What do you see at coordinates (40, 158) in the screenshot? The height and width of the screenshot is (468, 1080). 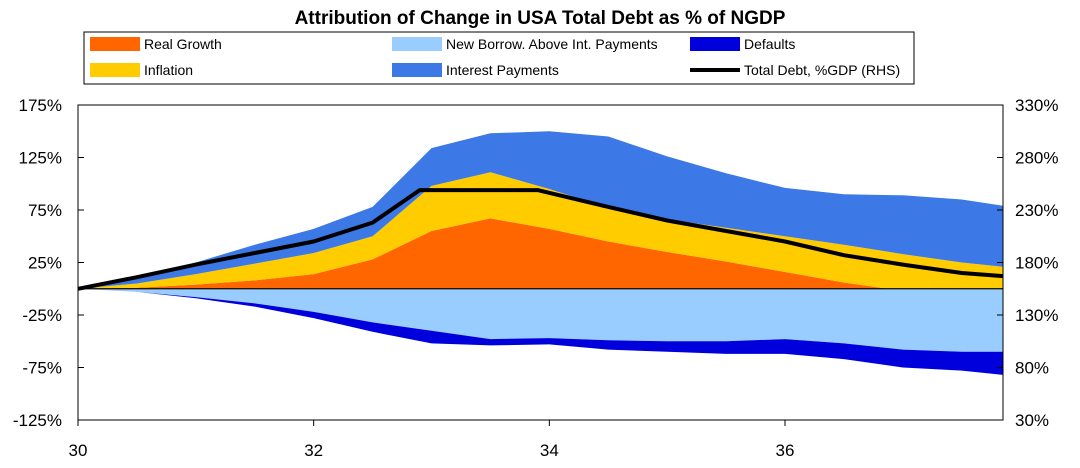 I see `left-tick-label: 125%` at bounding box center [40, 158].